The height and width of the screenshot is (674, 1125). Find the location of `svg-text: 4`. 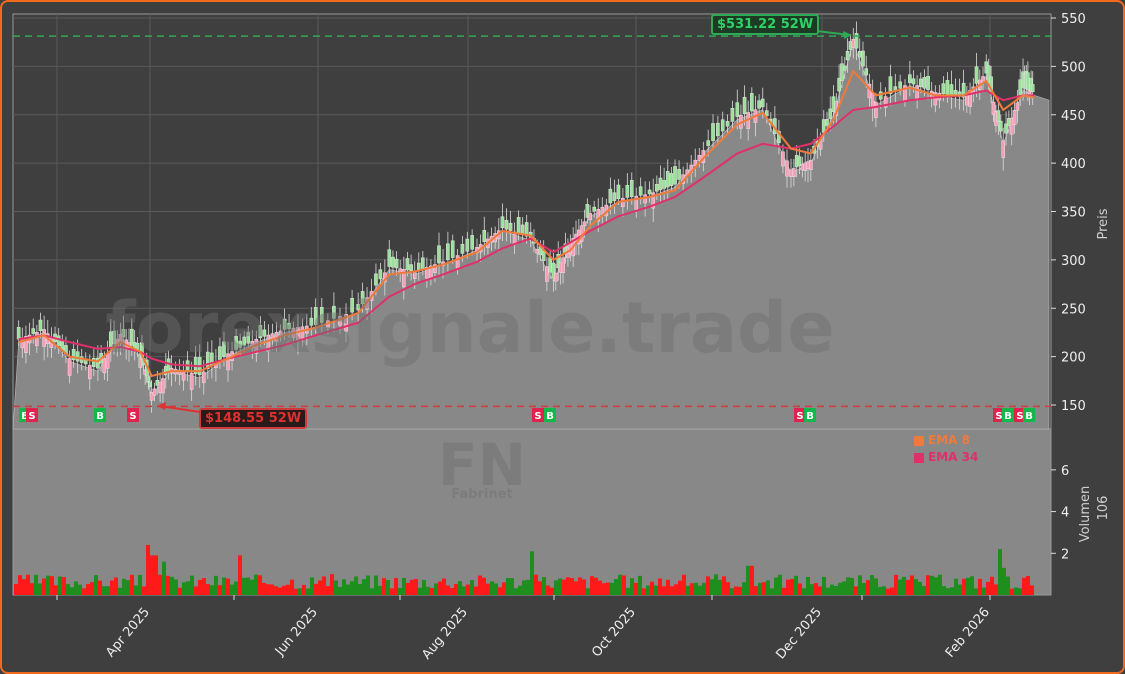

svg-text: 4 is located at coordinates (1065, 513).